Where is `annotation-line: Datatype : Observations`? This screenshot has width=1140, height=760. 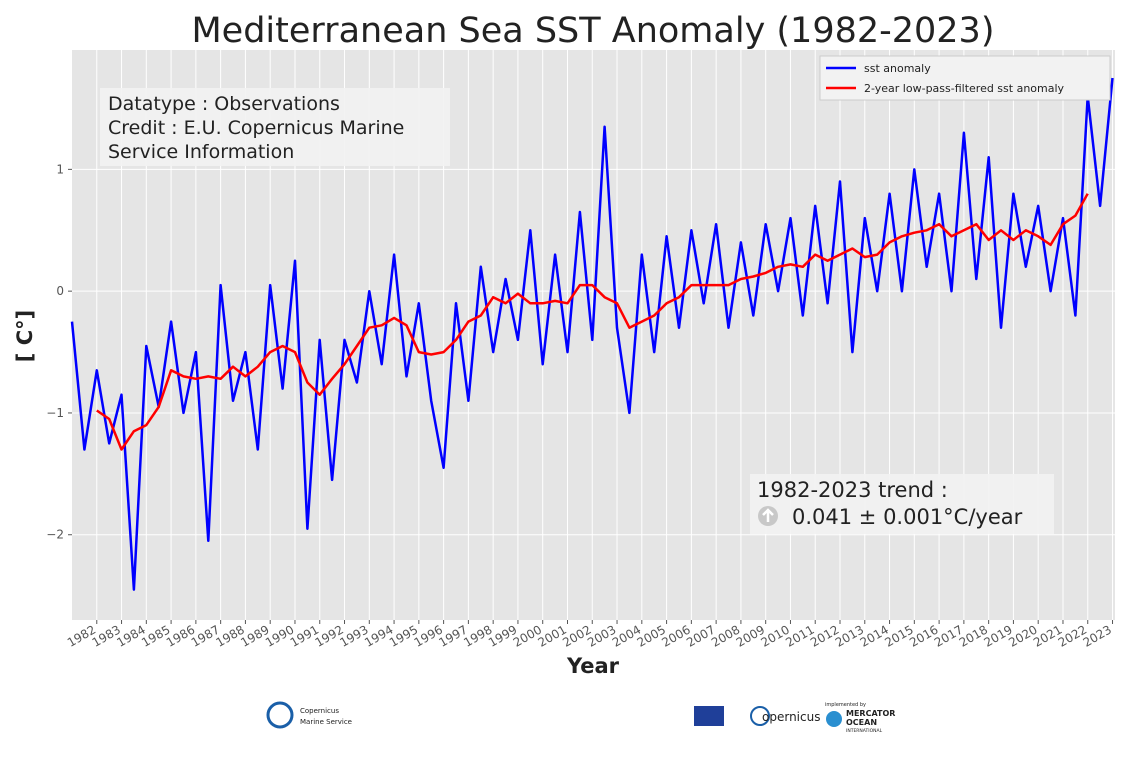
annotation-line: Datatype : Observations is located at coordinates (224, 104).